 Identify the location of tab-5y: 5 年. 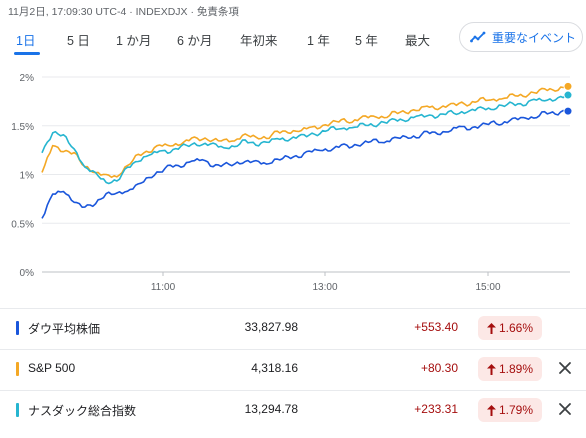
(366, 41).